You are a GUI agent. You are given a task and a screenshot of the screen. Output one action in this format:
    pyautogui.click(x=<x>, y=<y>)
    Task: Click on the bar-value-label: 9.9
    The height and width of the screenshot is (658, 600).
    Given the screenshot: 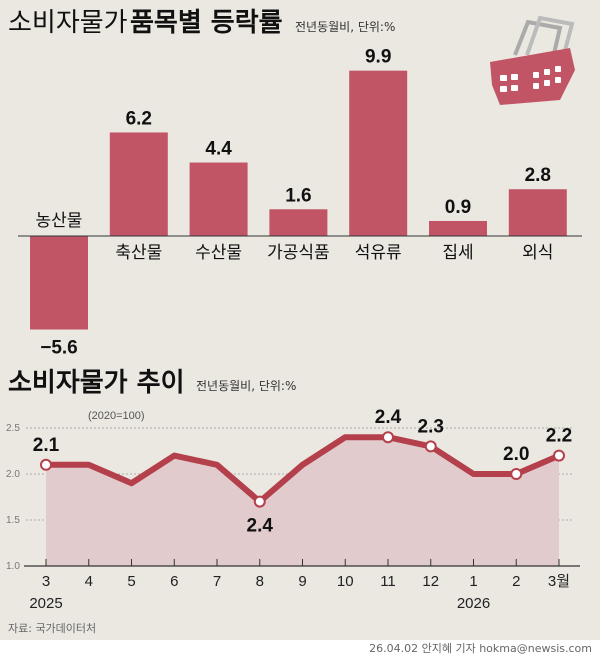 What is the action you would take?
    pyautogui.click(x=378, y=57)
    